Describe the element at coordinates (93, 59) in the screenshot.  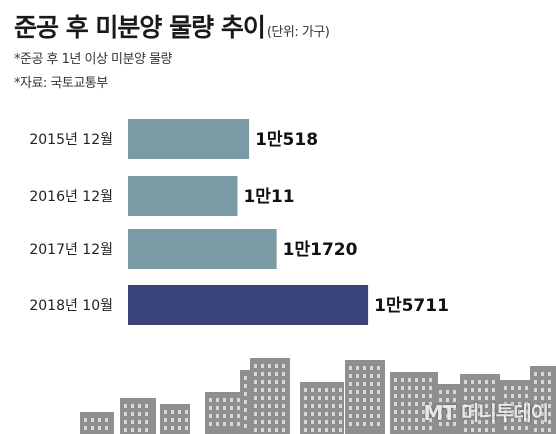
I see `note-criteria: *준공 후 1년 이상 미분양 물량` at that location.